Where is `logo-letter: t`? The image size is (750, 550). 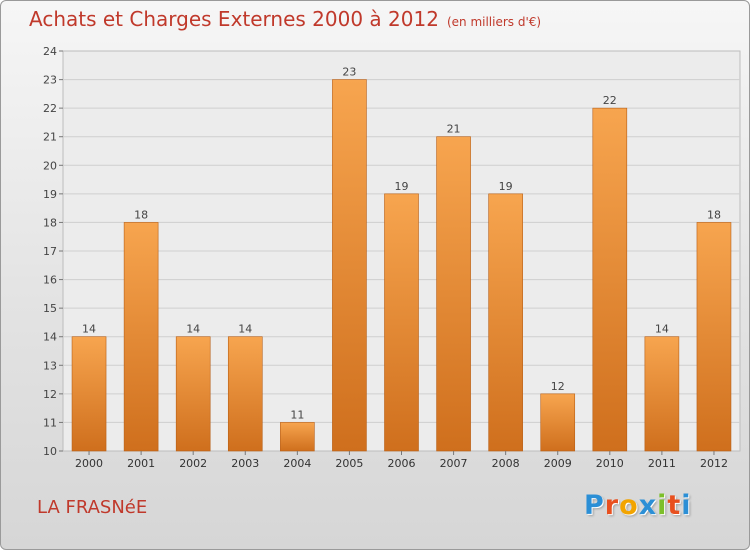
logo-letter: t is located at coordinates (674, 505).